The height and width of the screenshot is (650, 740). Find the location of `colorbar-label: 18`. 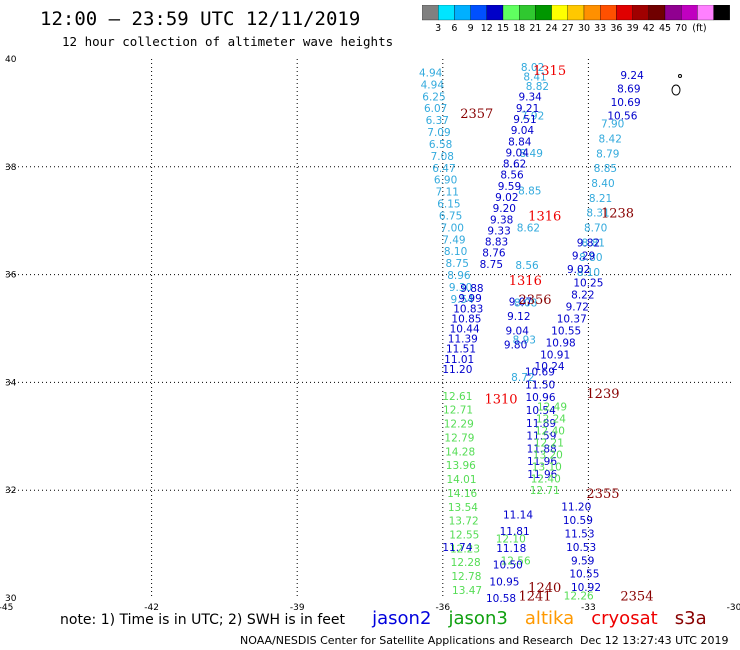

colorbar-label: 18 is located at coordinates (519, 28).